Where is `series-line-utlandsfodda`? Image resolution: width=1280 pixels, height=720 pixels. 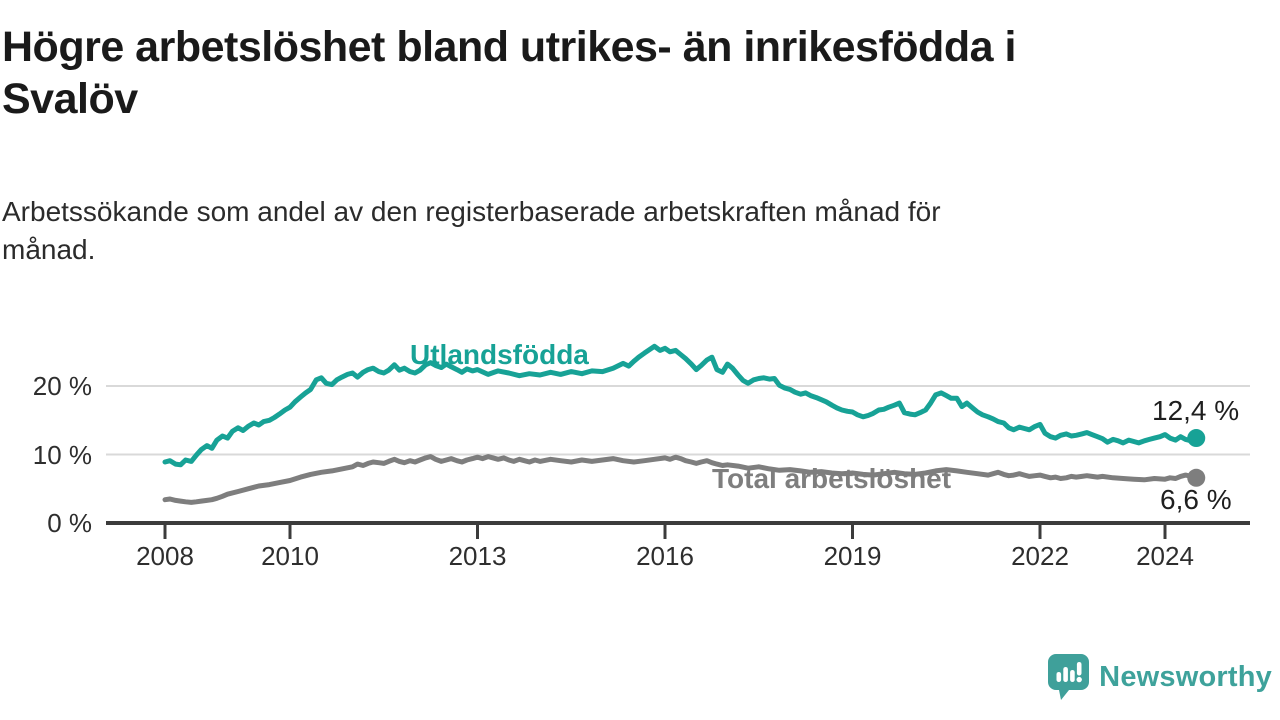
series-line-utlandsfodda is located at coordinates (680, 405).